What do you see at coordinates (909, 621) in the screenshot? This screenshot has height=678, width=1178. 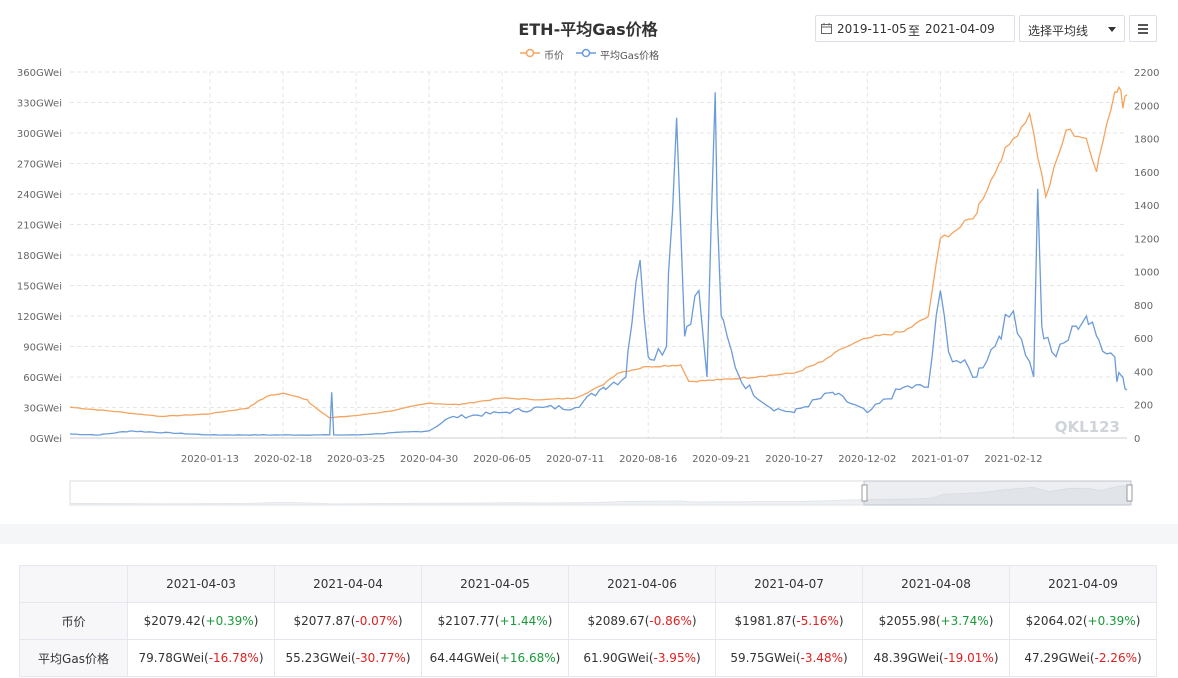 I see `cell-value: $2055.98(` at bounding box center [909, 621].